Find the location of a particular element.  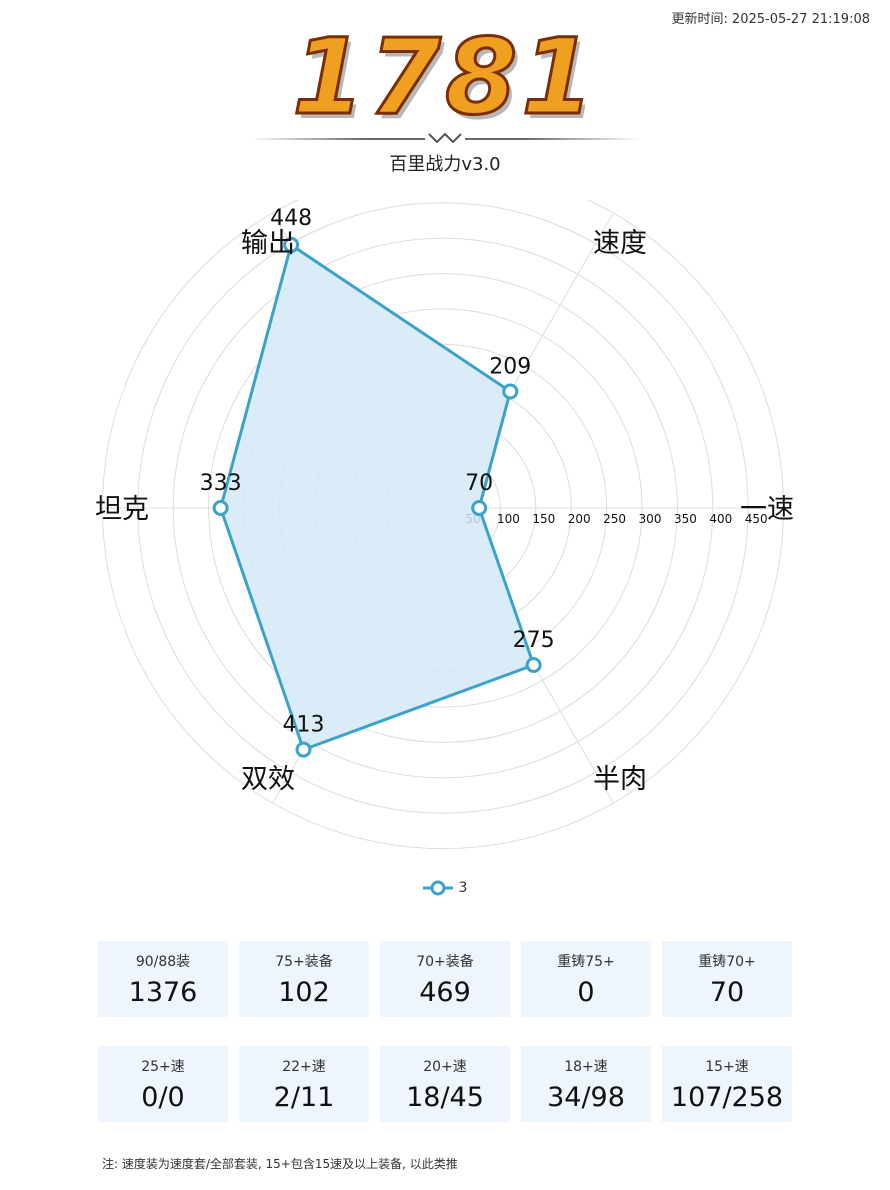

data-label: 209 is located at coordinates (510, 366).